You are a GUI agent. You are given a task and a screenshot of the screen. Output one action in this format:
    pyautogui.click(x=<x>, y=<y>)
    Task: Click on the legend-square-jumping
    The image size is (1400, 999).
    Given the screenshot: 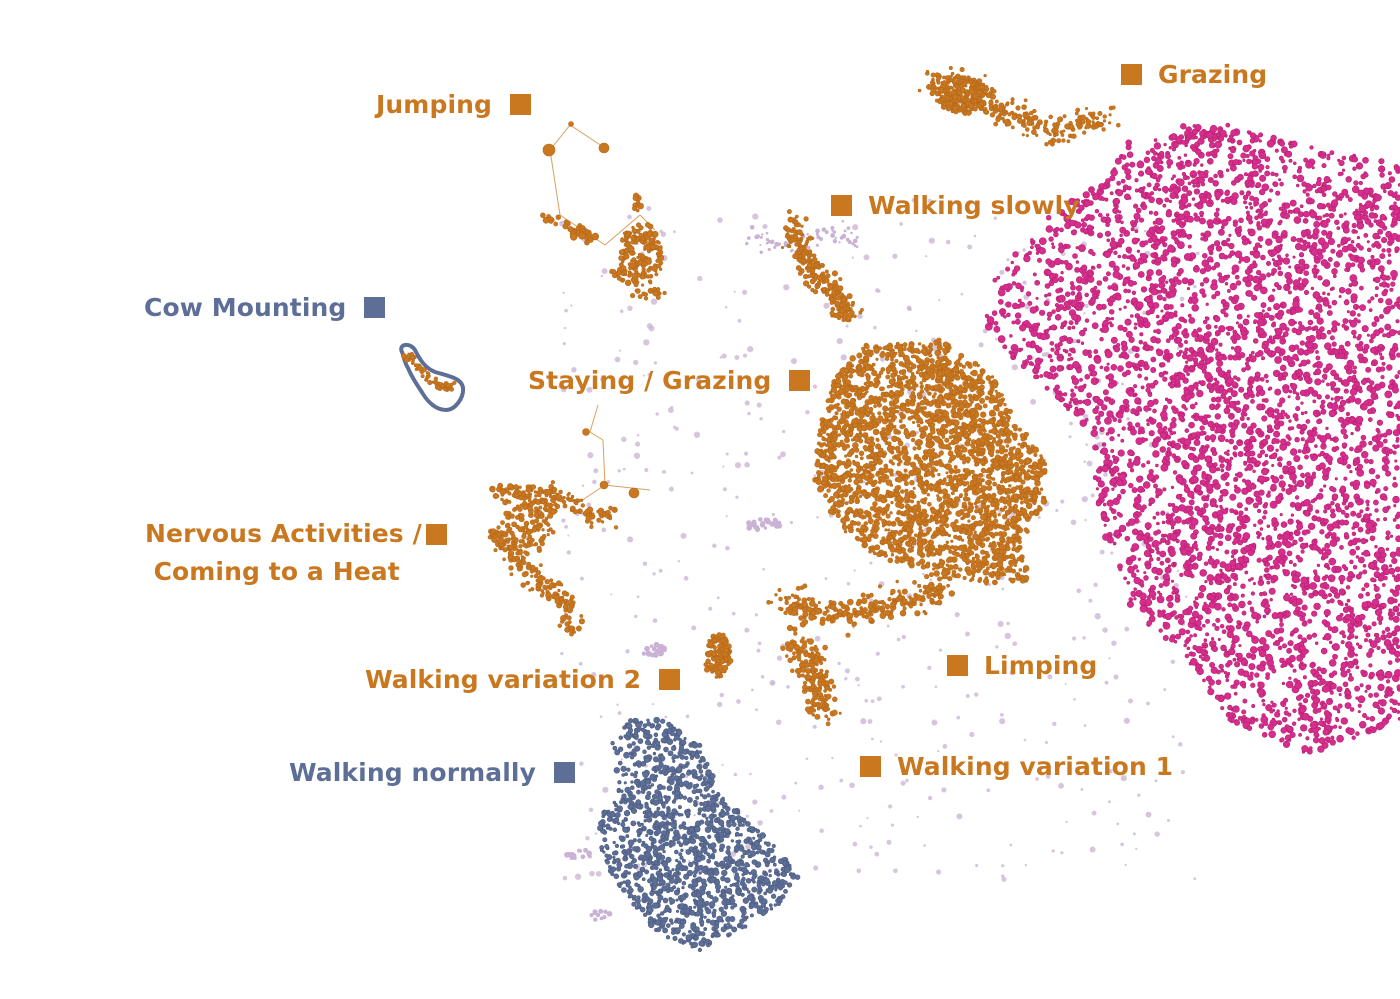 What is the action you would take?
    pyautogui.click(x=521, y=105)
    